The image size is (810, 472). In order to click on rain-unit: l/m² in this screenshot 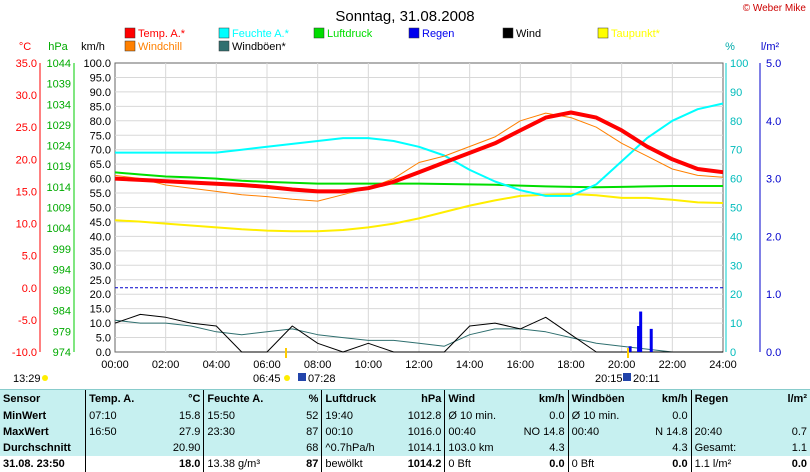, I will do `click(770, 47)`.